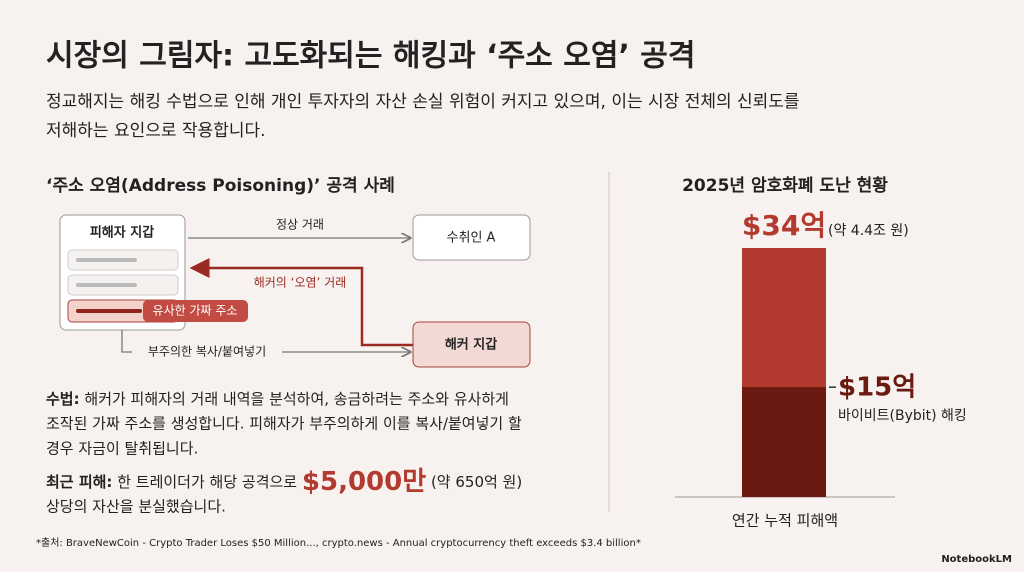  Describe the element at coordinates (784, 225) in the screenshot. I see `value-label: $34억` at that location.